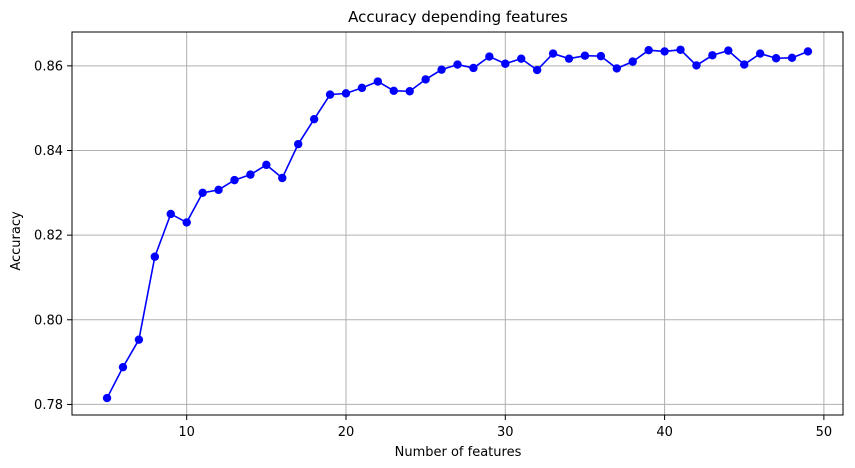 The image size is (855, 468). I want to click on x-tick-label: 40, so click(664, 432).